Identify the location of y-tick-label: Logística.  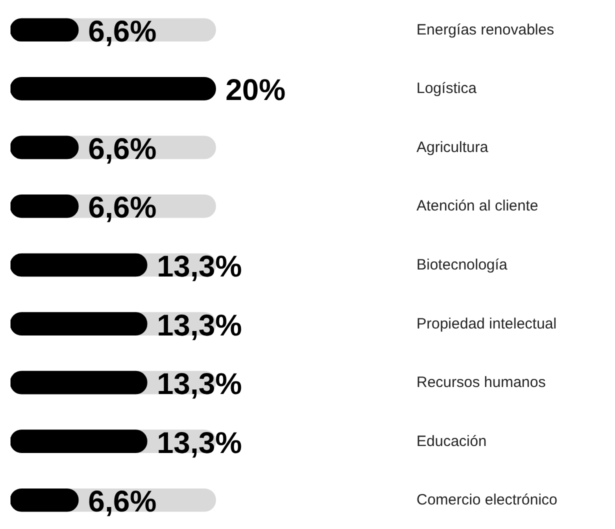
(447, 89).